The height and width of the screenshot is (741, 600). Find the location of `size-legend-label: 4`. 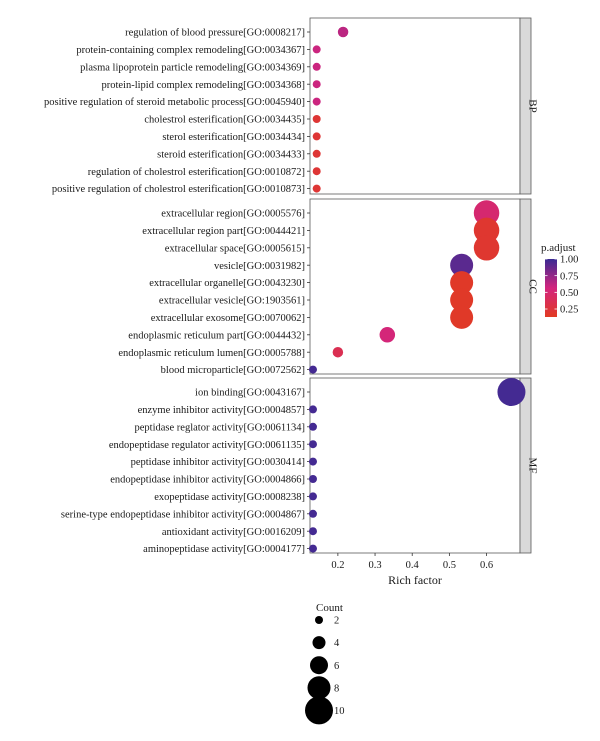

size-legend-label: 4 is located at coordinates (337, 643).